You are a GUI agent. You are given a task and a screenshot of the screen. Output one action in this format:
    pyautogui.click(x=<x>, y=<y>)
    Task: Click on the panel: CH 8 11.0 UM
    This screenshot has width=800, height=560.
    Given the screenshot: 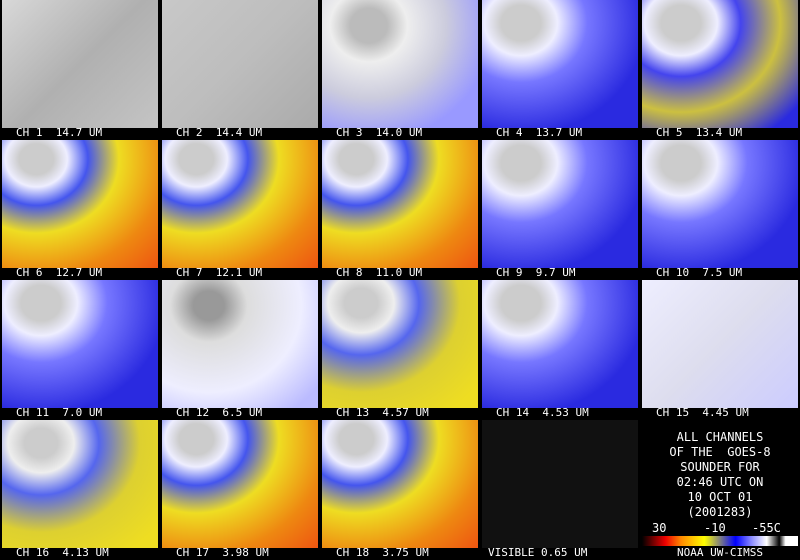 What is the action you would take?
    pyautogui.click(x=400, y=210)
    